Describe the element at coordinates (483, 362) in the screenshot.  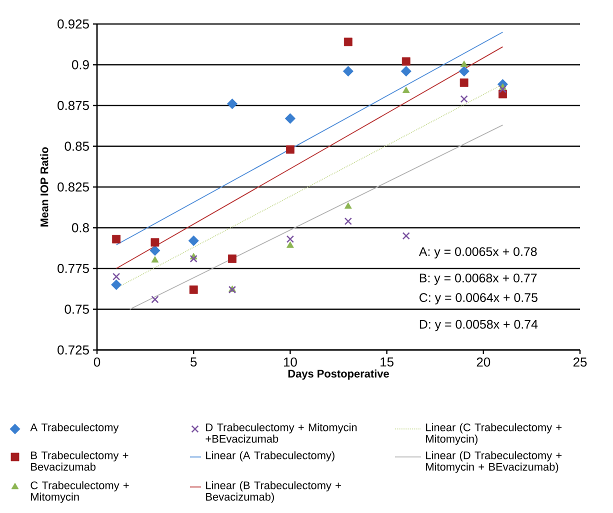
I see `x-tick-label: 20` at that location.